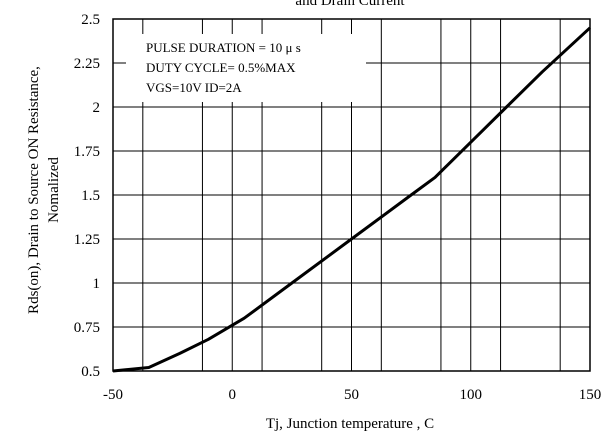 This screenshot has height=436, width=613. Describe the element at coordinates (223, 47) in the screenshot. I see `annotation-line-1: PULSE DURATION = 10 μ s` at that location.